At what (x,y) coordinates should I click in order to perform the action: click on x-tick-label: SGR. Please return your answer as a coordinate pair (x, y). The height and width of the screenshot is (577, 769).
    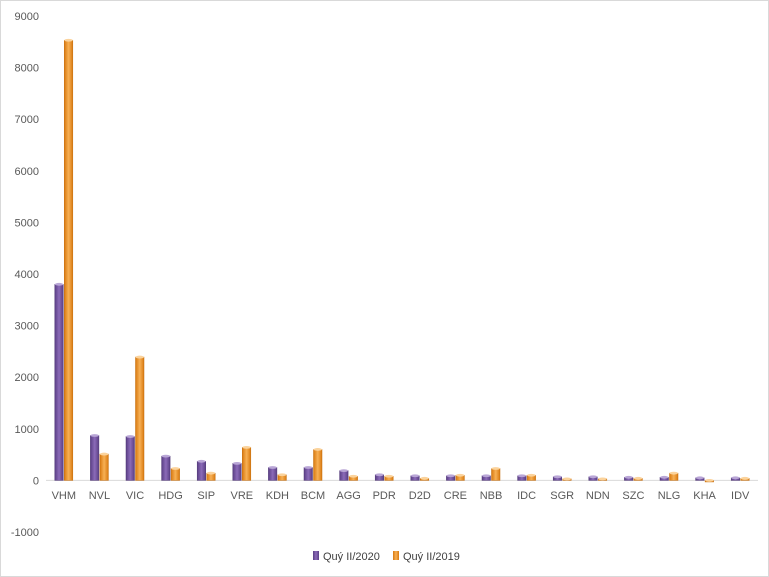
    Looking at the image, I should click on (562, 496).